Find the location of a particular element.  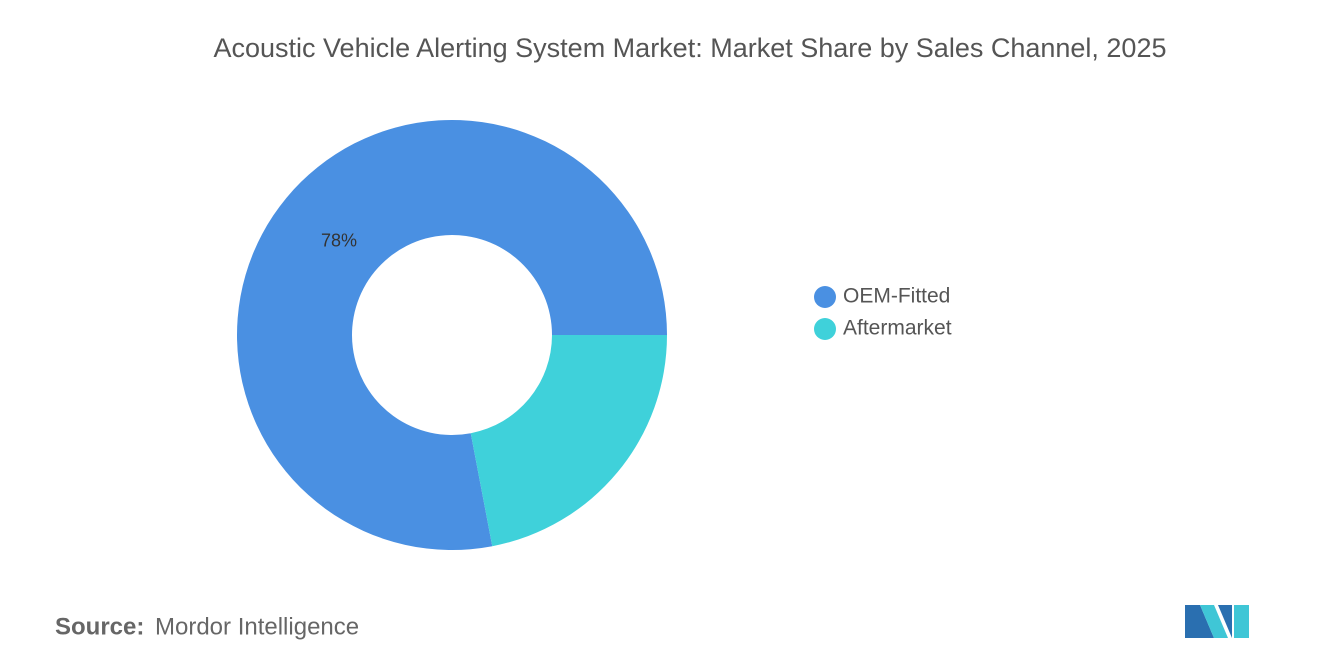

logo is located at coordinates (1217, 621).